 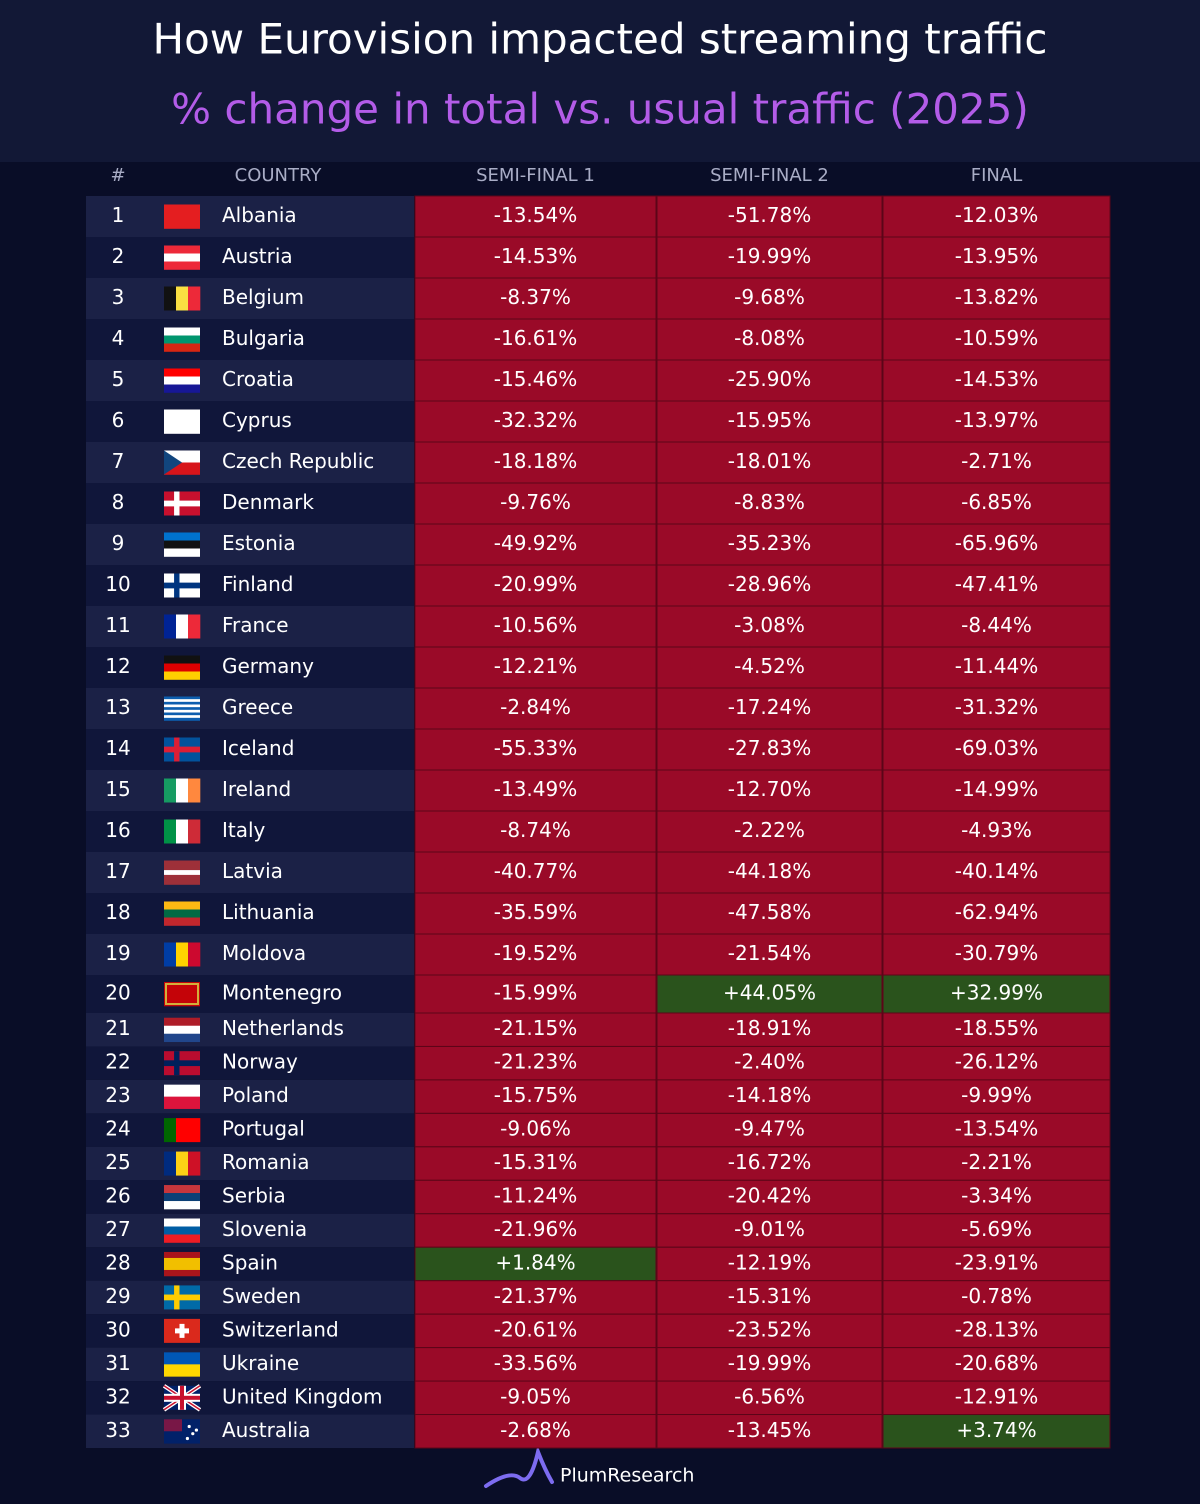 What do you see at coordinates (769, 461) in the screenshot?
I see `value: -18.01%` at bounding box center [769, 461].